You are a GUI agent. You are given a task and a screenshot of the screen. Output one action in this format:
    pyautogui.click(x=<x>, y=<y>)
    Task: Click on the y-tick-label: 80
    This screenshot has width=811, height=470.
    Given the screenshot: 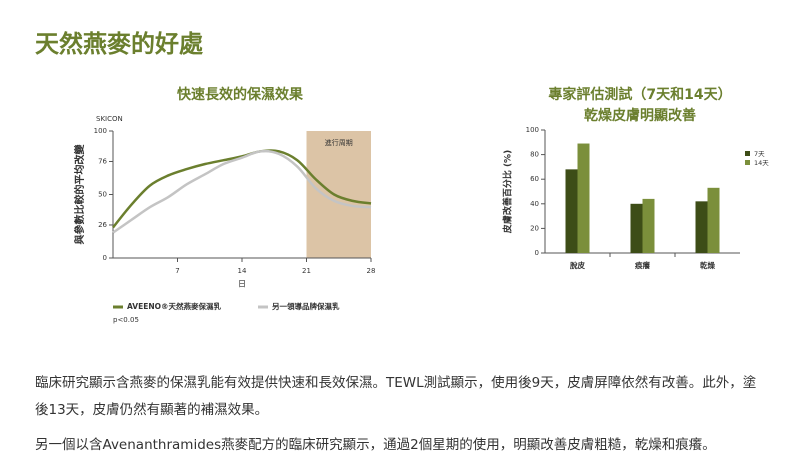 What is the action you would take?
    pyautogui.click(x=534, y=155)
    